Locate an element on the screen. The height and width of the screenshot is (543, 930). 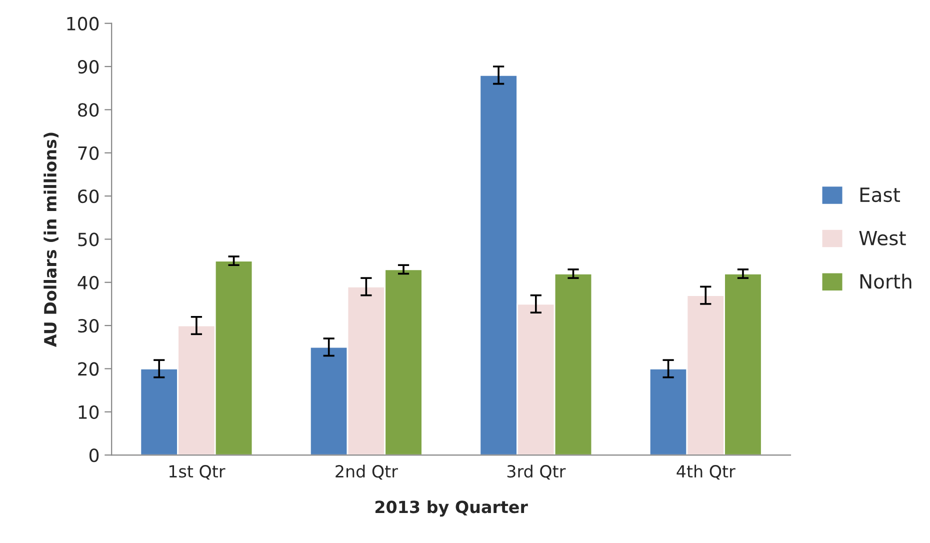
x-tick-label: 1st Qtr is located at coordinates (197, 472).